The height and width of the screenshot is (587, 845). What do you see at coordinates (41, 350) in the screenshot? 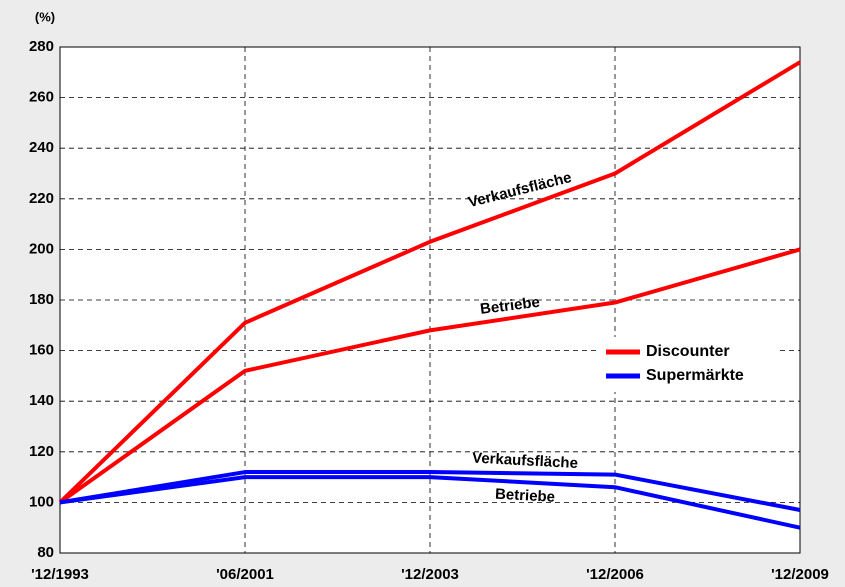
I see `y-tick-label: 160` at bounding box center [41, 350].